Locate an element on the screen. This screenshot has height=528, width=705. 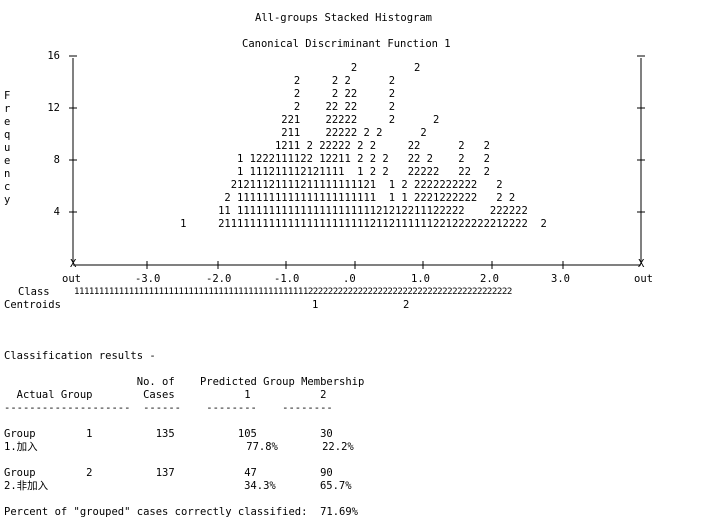
histogram-row: 2 2 22 2 is located at coordinates (237, 94).